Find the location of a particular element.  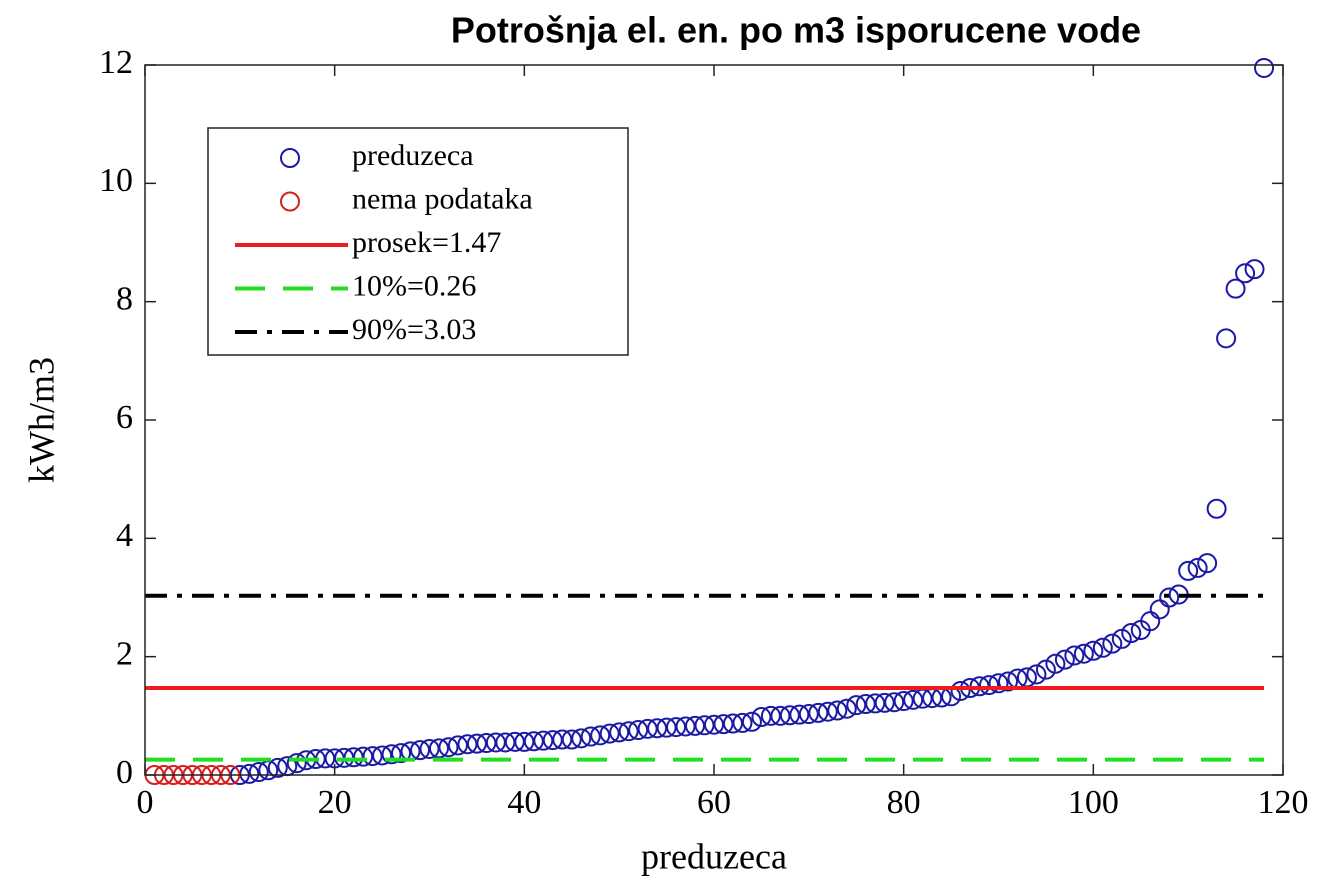

x-tick-label: 20 is located at coordinates (335, 802).